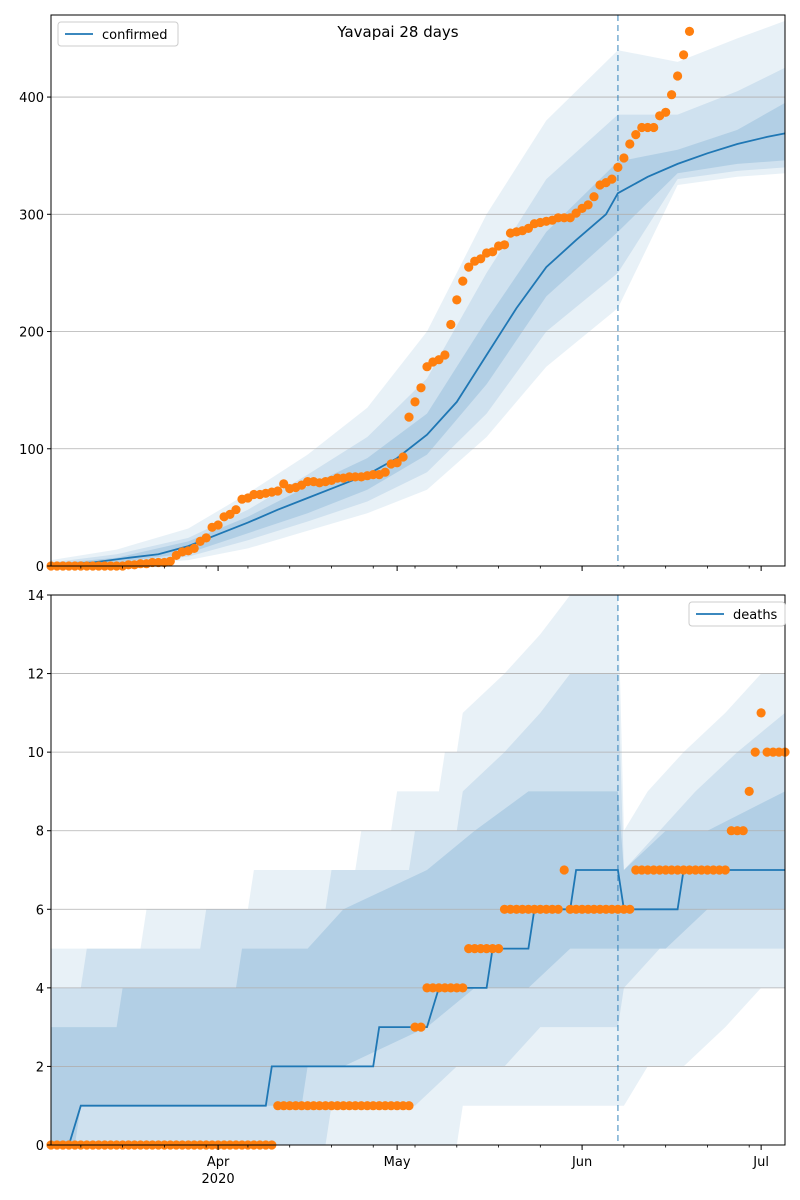 The image size is (800, 1200). What do you see at coordinates (397, 32) in the screenshot?
I see `chart-title: Yavapai 28 days` at bounding box center [397, 32].